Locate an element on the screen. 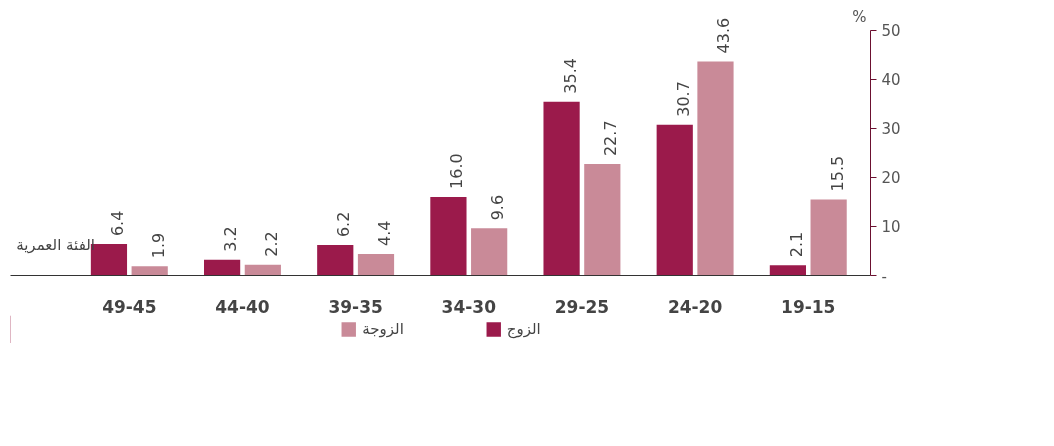 This screenshot has width=1054, height=446. y-tick-label: 50 is located at coordinates (891, 31).